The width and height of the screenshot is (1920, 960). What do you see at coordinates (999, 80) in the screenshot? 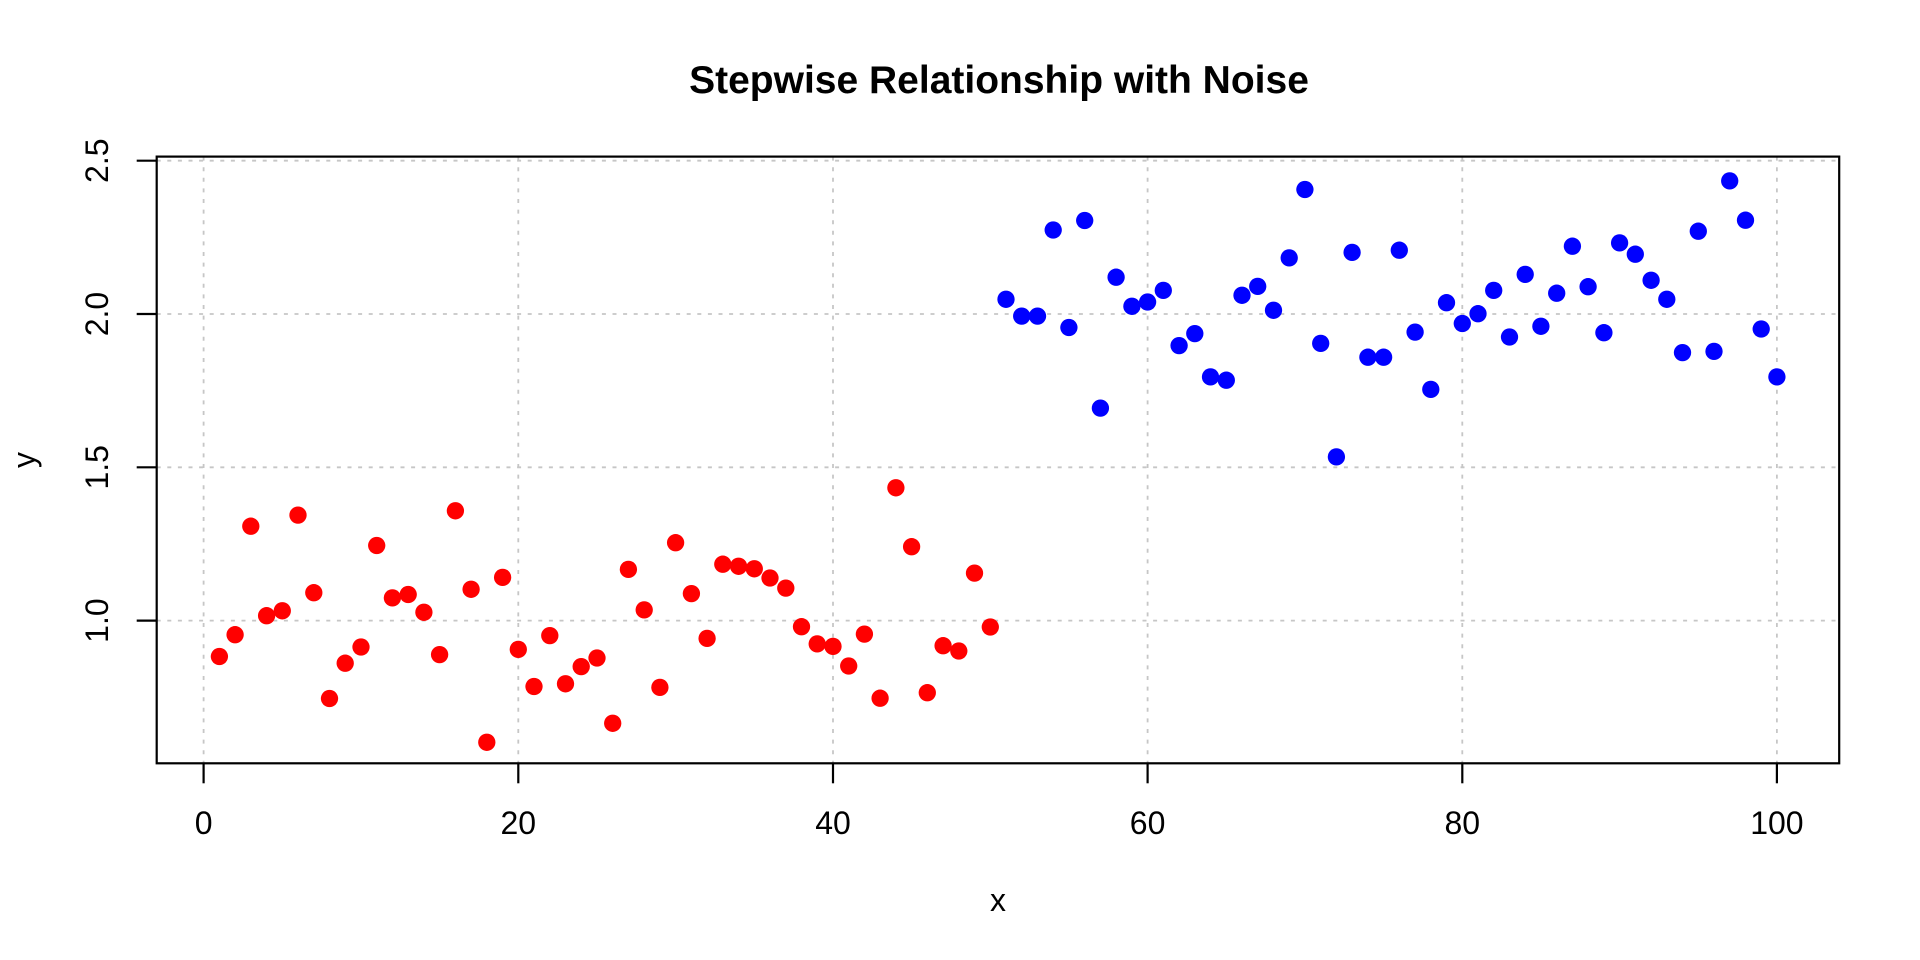
I see `svg-text:Stepwise Relationship with Noi: Stepwise Relationship with Noise` at bounding box center [999, 80].